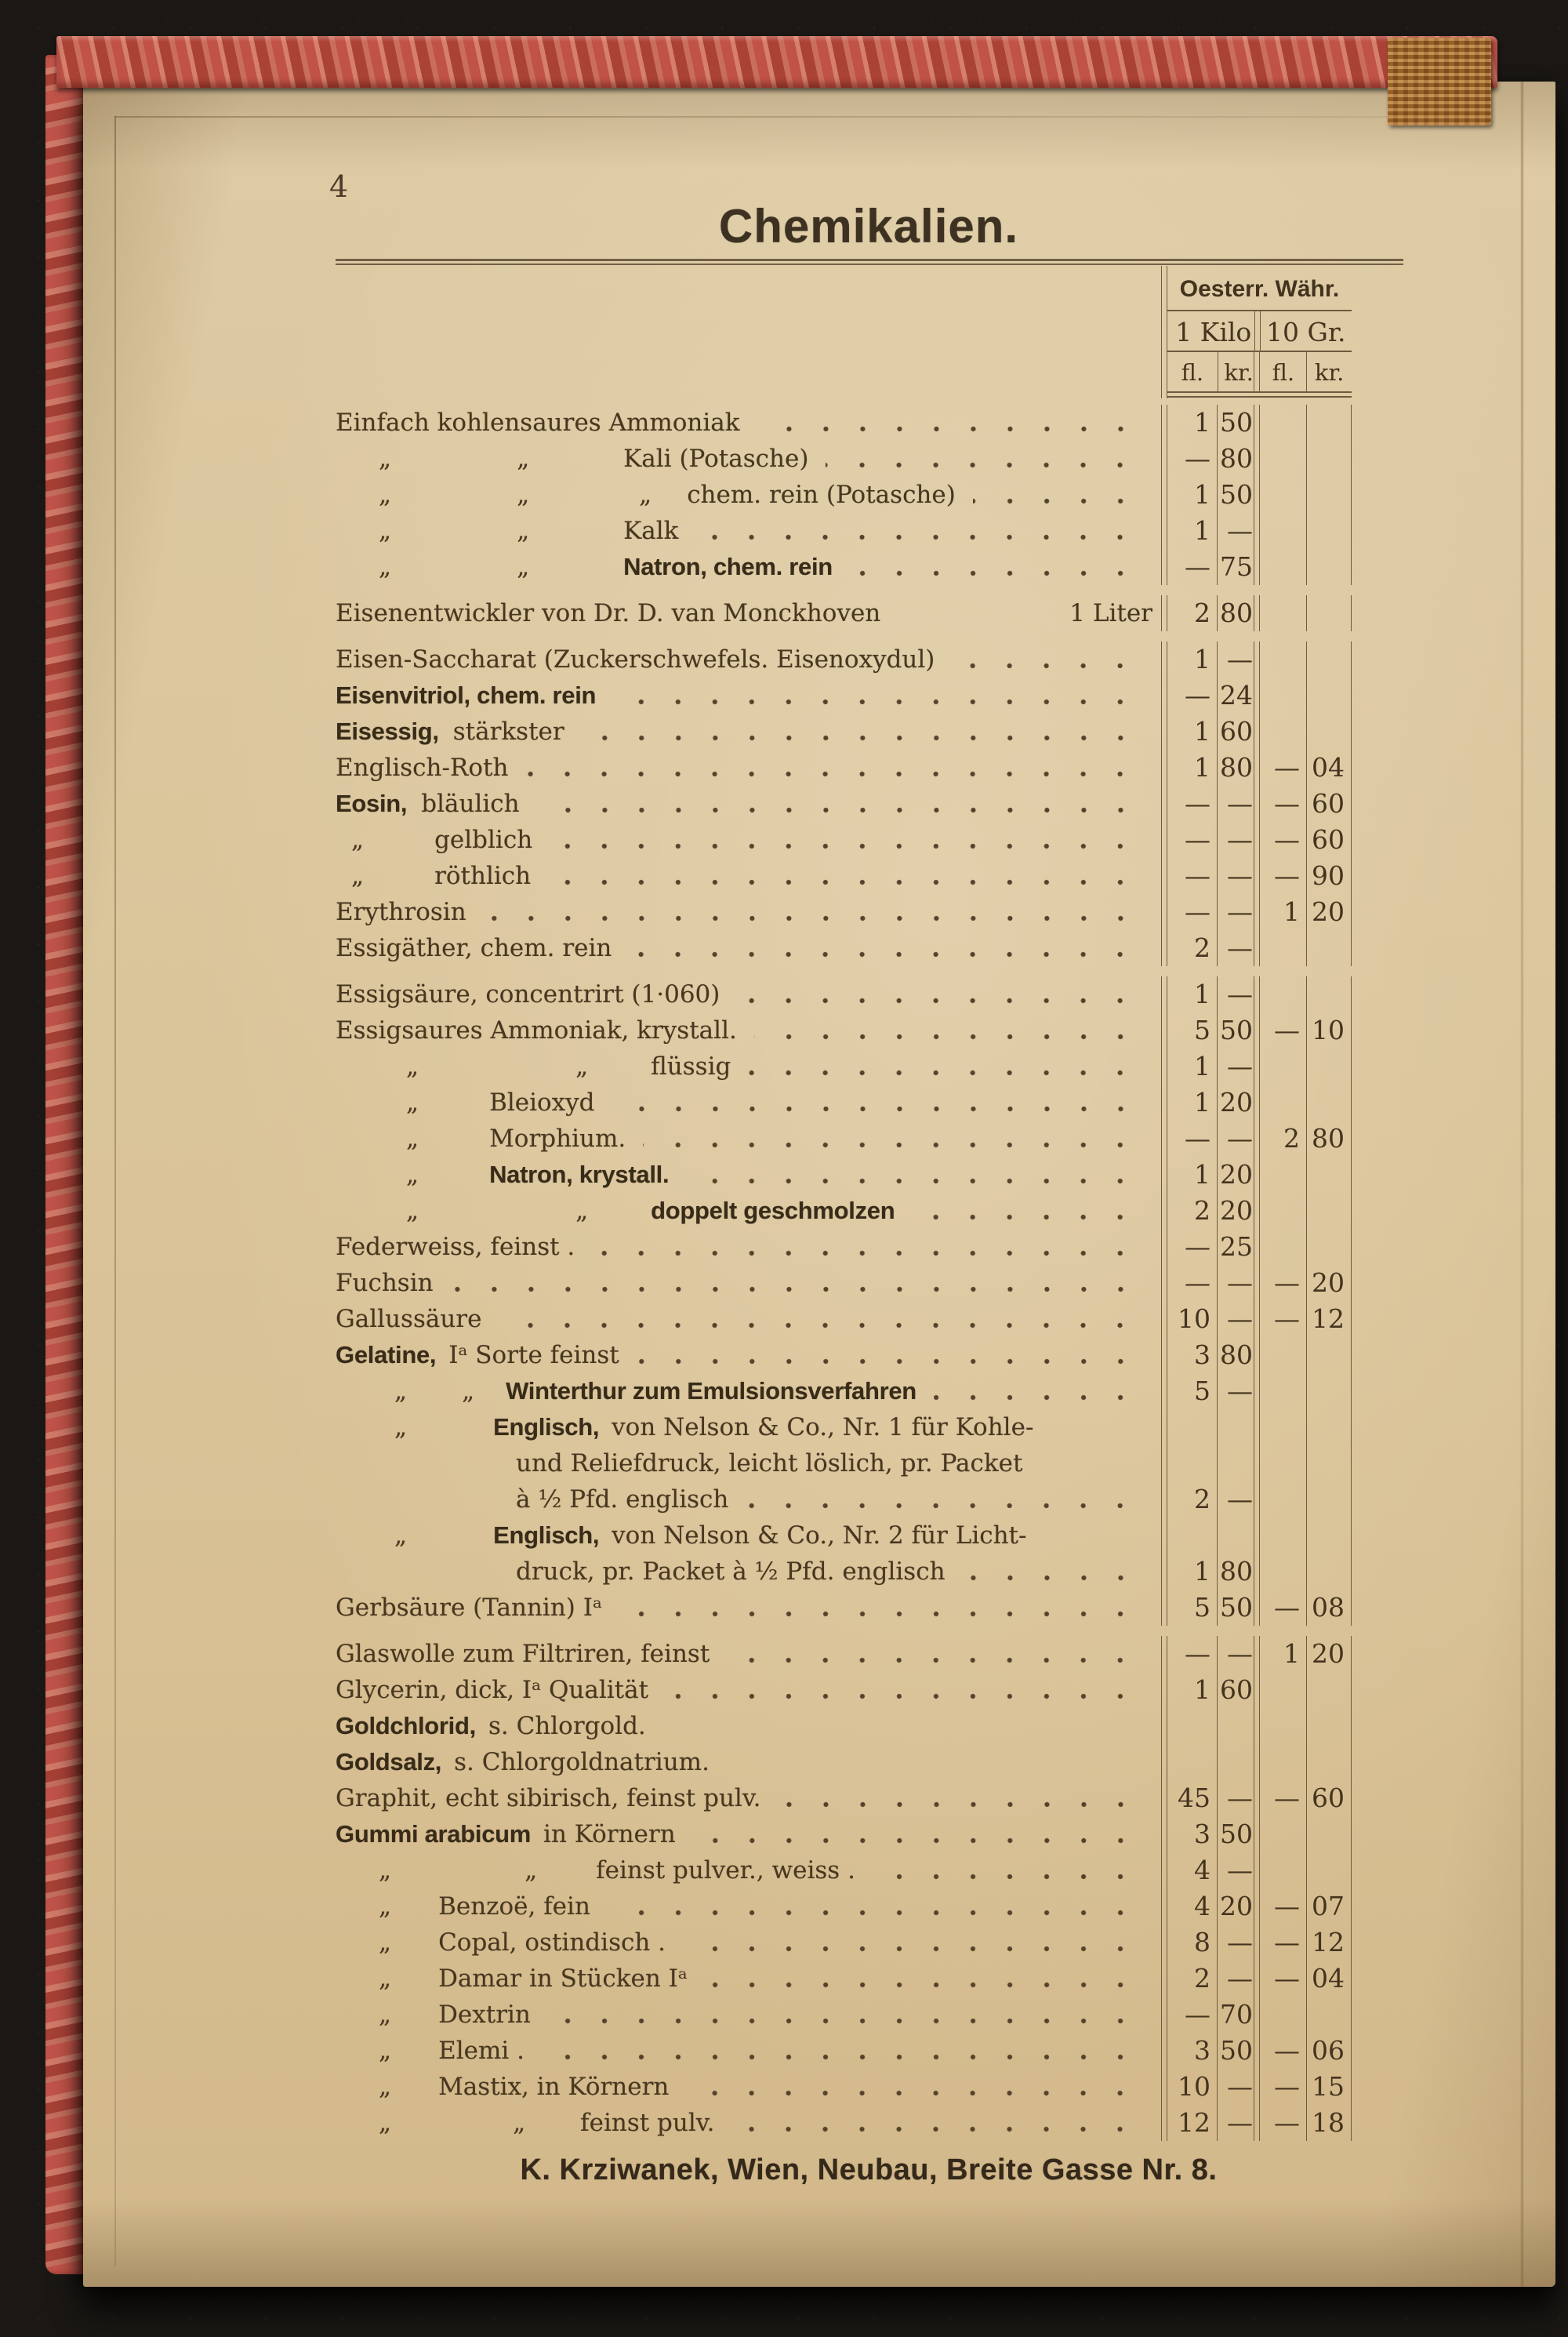  What do you see at coordinates (1329, 1319) in the screenshot?
I see `price-gr-kr: 12` at bounding box center [1329, 1319].